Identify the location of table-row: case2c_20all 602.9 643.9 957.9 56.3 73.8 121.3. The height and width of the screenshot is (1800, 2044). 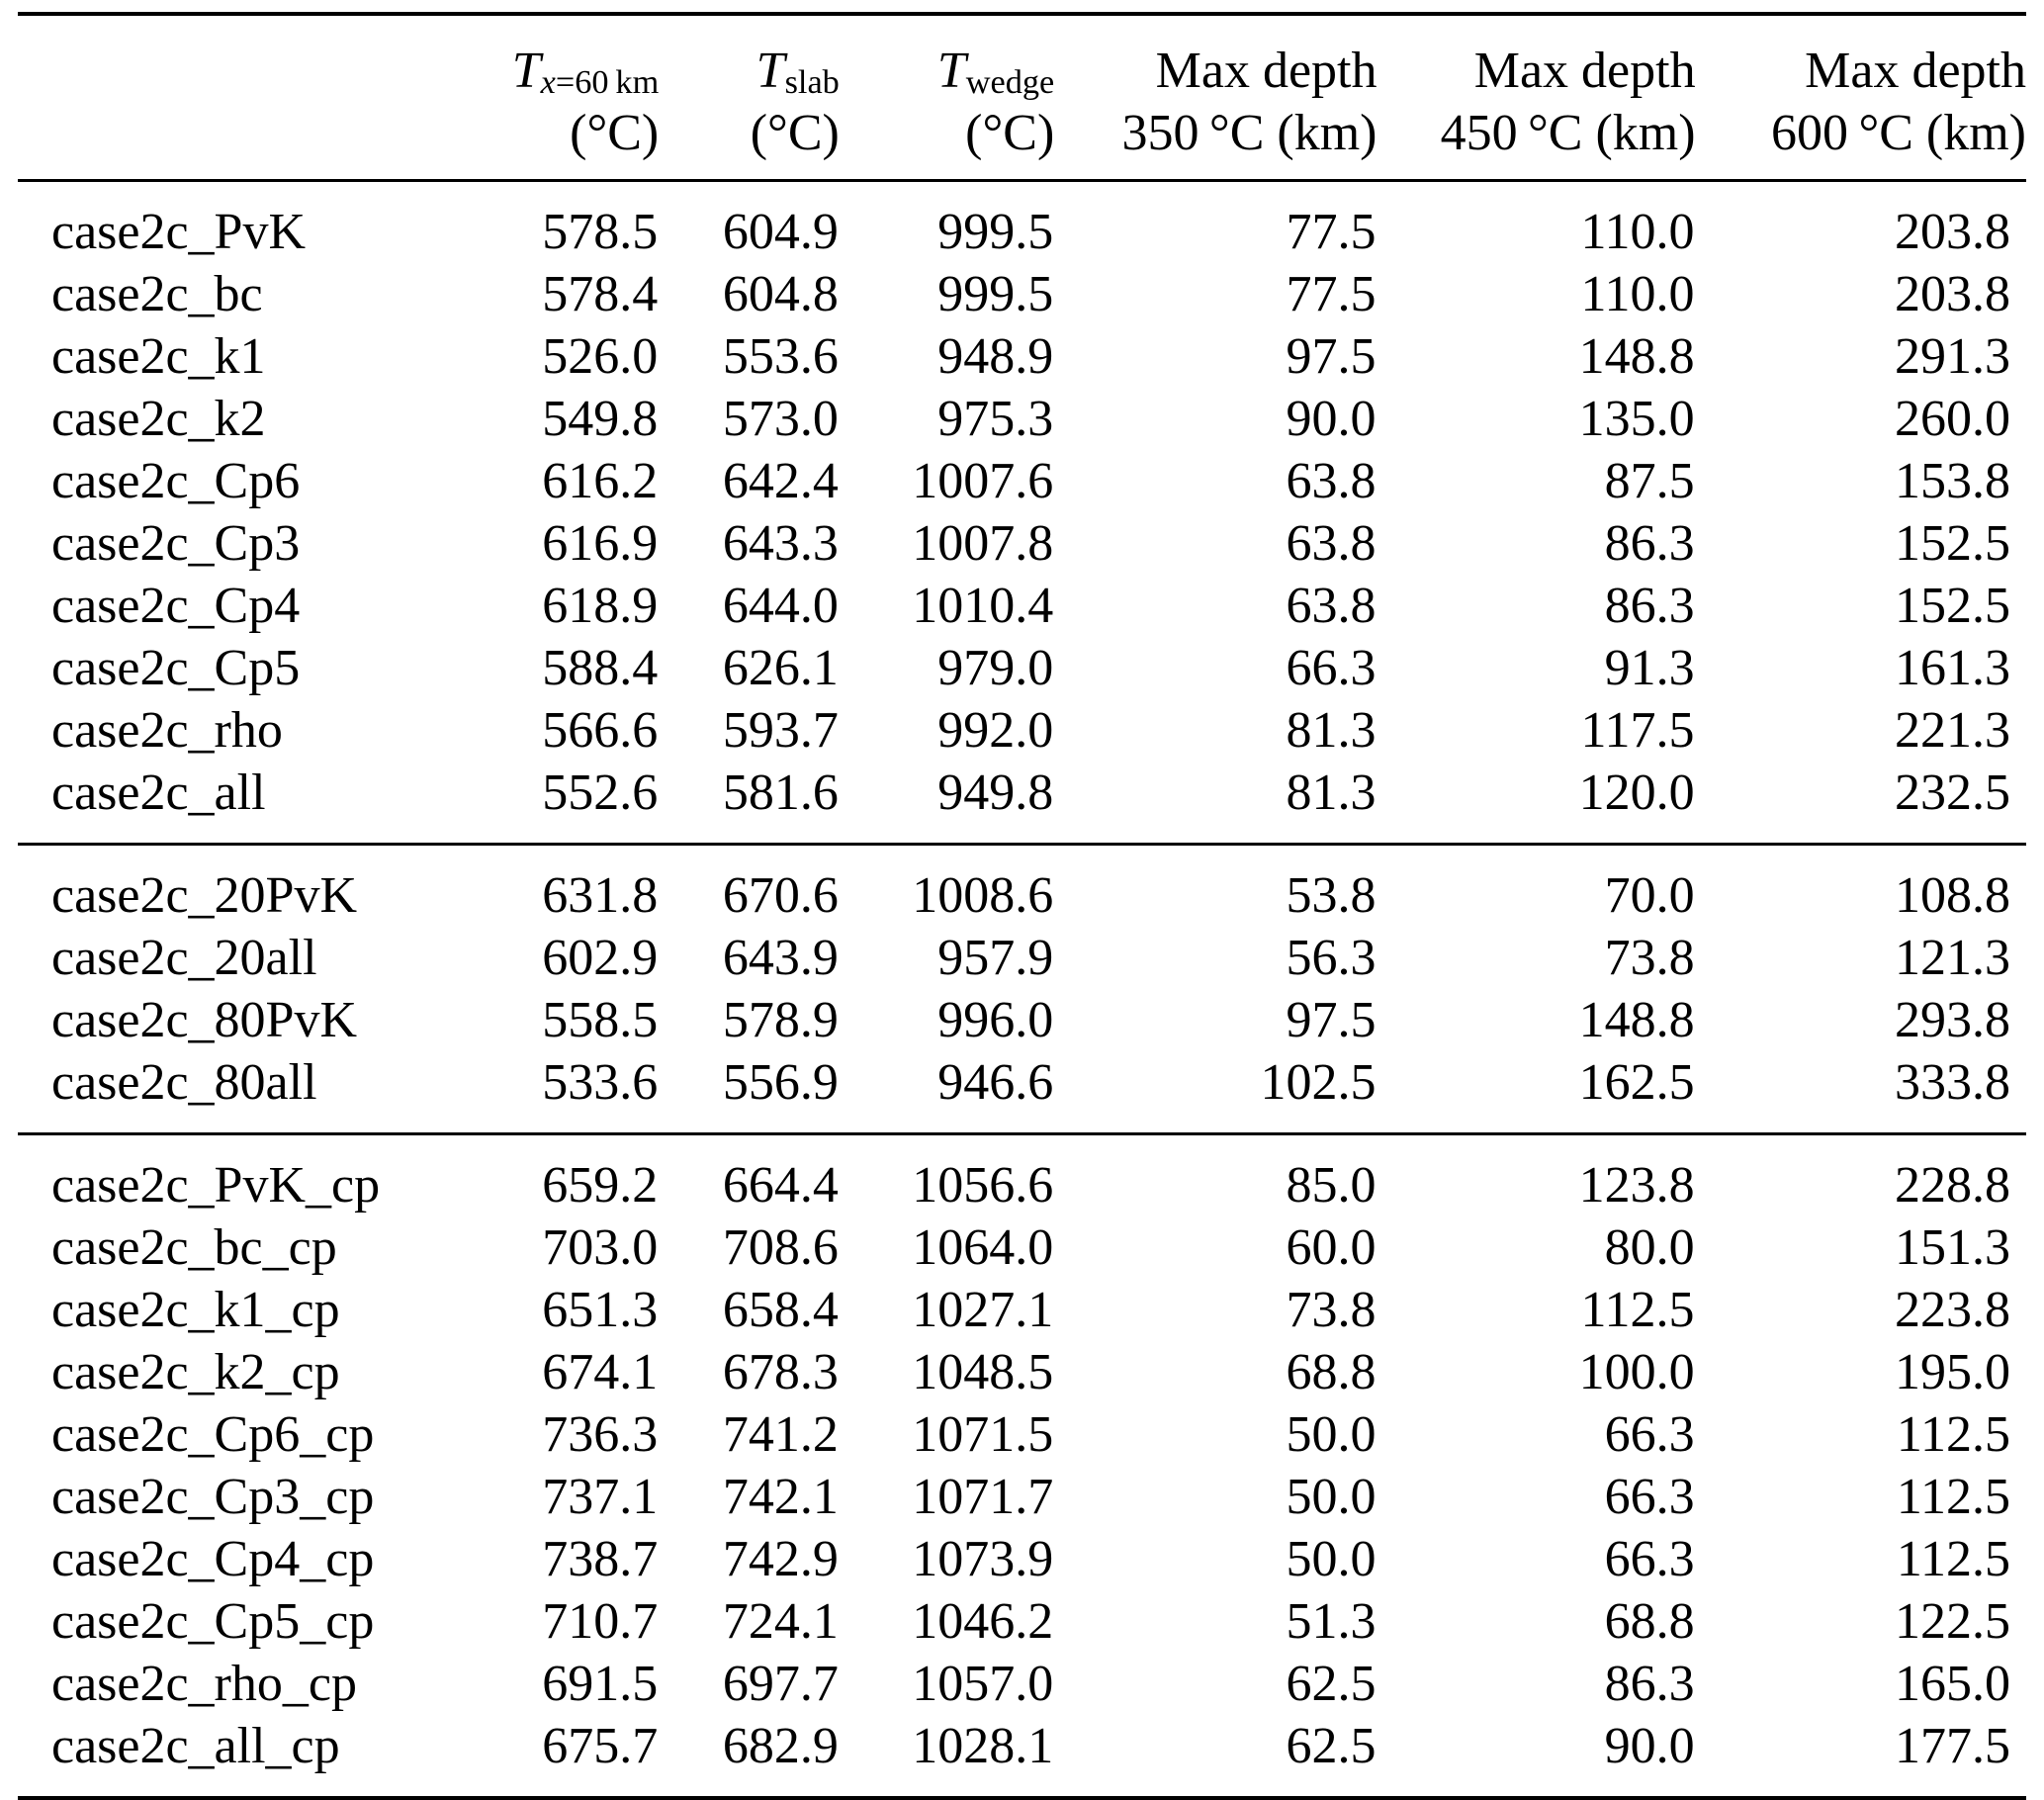
(1022, 958).